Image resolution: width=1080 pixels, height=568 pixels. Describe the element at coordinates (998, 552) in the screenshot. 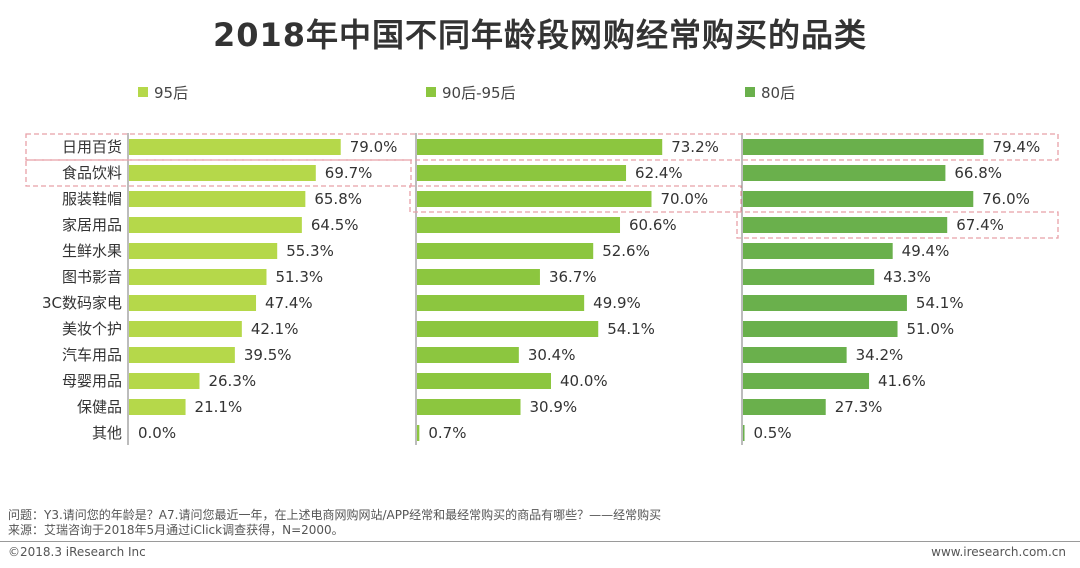

I see `website-link: www.iresearch.com.cn` at that location.